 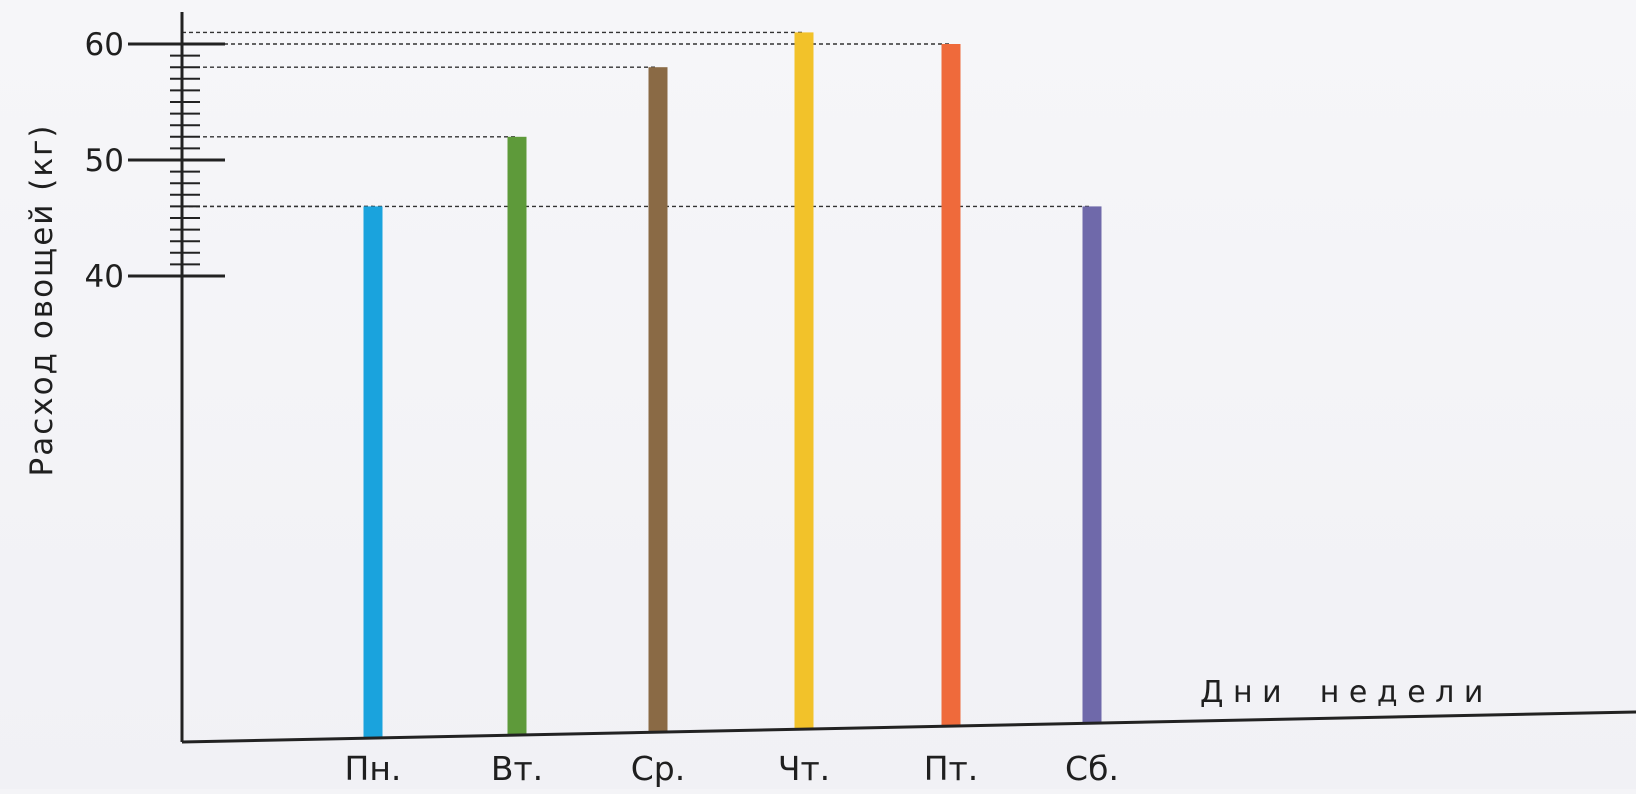 I want to click on x-tick-label-2: Ср., so click(x=658, y=768).